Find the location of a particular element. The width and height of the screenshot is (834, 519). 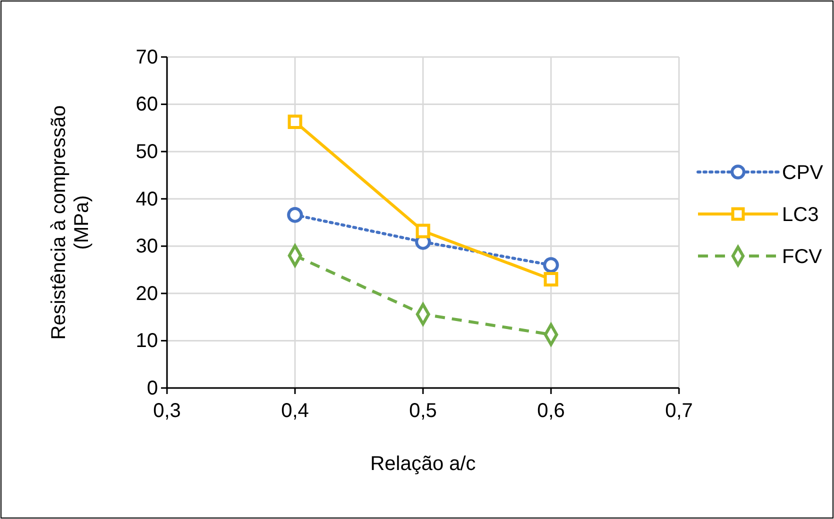

x-tick-label: 0,4 is located at coordinates (295, 411).